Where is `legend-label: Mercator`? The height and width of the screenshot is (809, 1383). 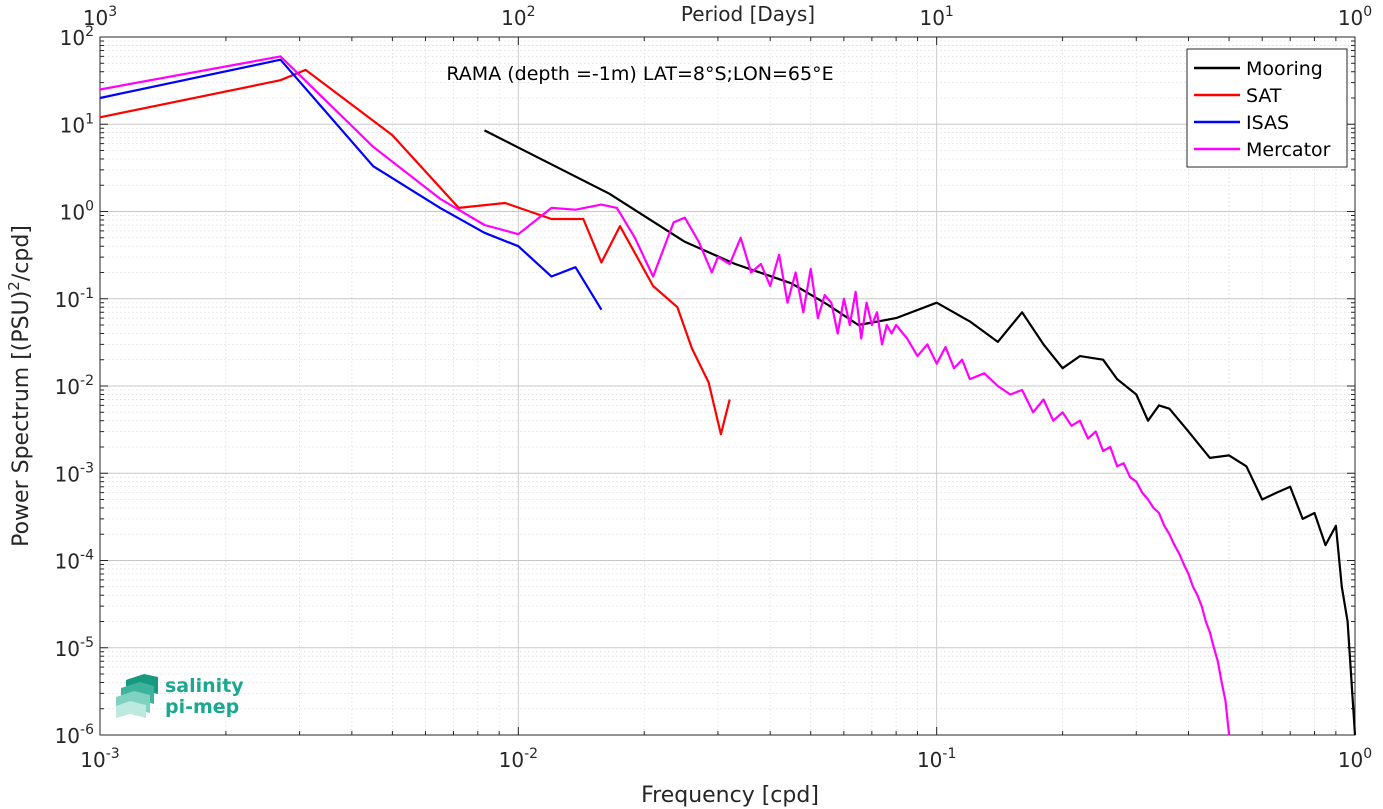 legend-label: Mercator is located at coordinates (1288, 150).